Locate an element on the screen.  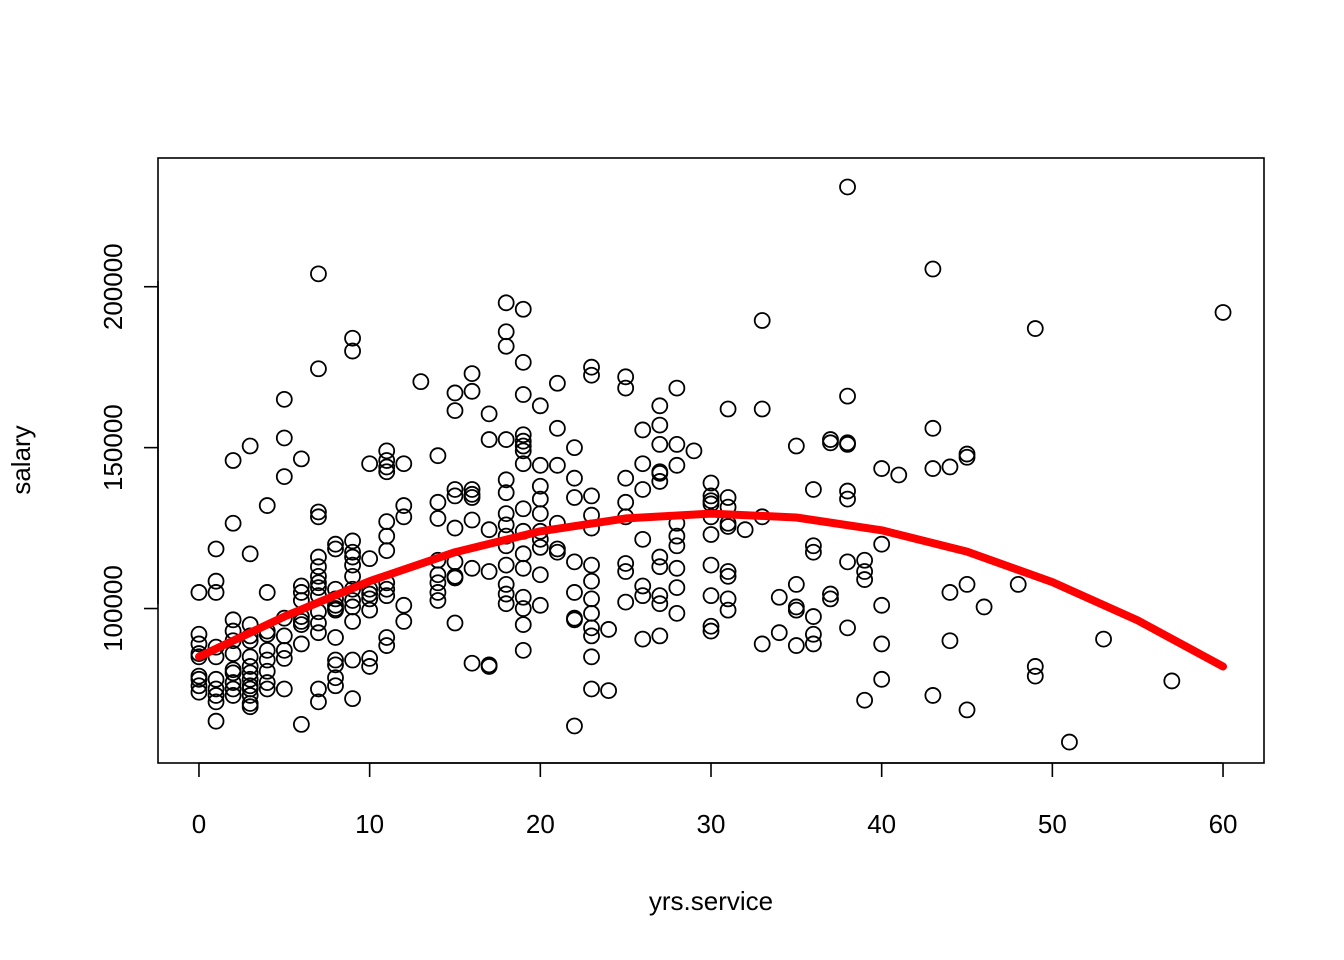
fit-curve is located at coordinates (711, 590).